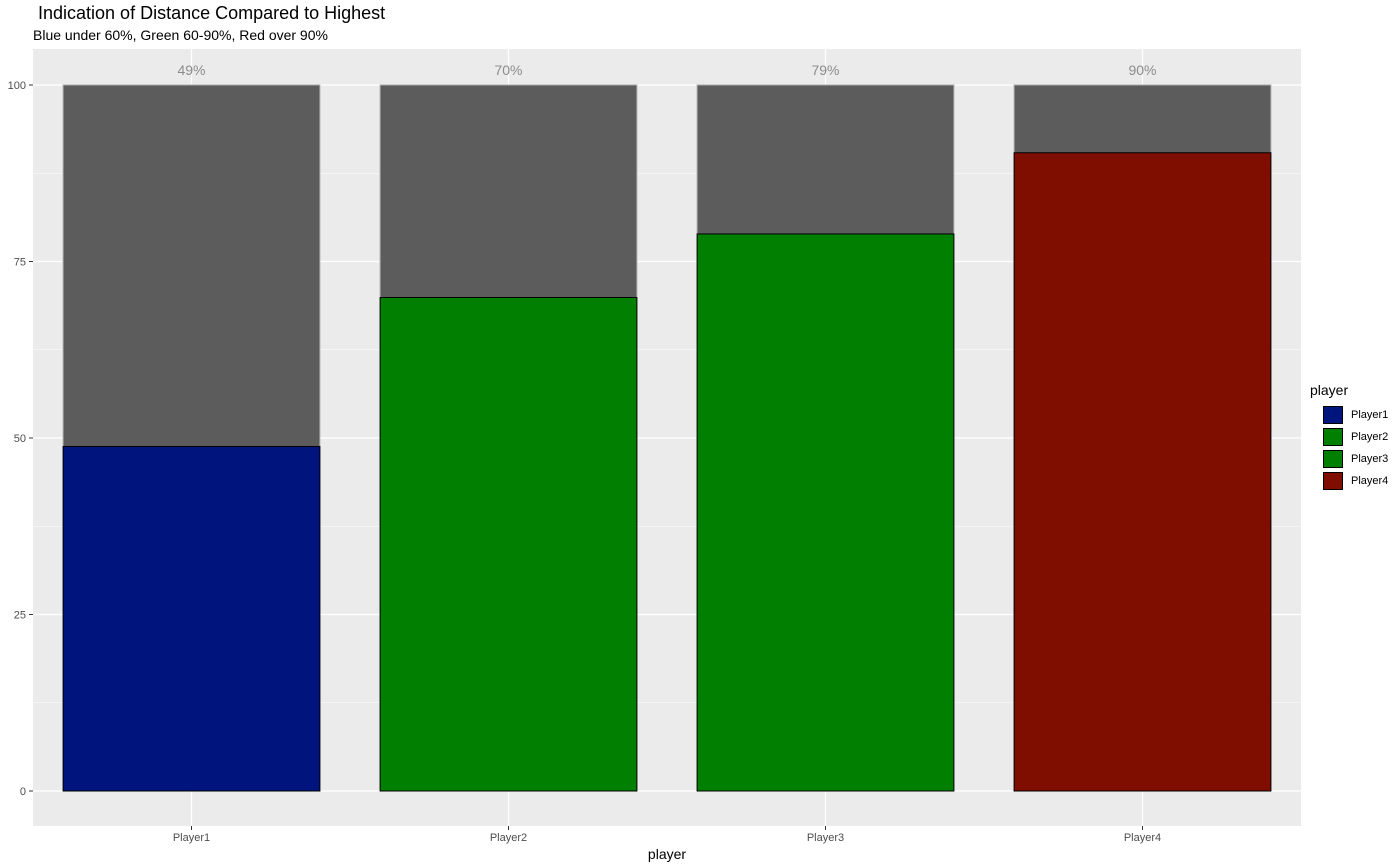 The height and width of the screenshot is (864, 1400). I want to click on y-tick-label: 0, so click(23, 792).